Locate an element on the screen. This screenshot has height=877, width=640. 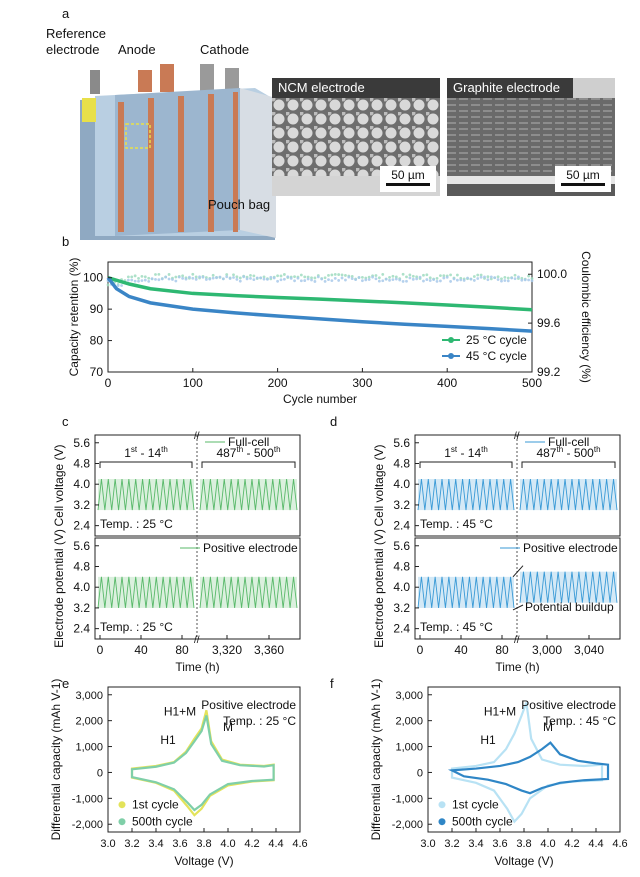
y-tick-label: 90 is located at coordinates (97, 309).